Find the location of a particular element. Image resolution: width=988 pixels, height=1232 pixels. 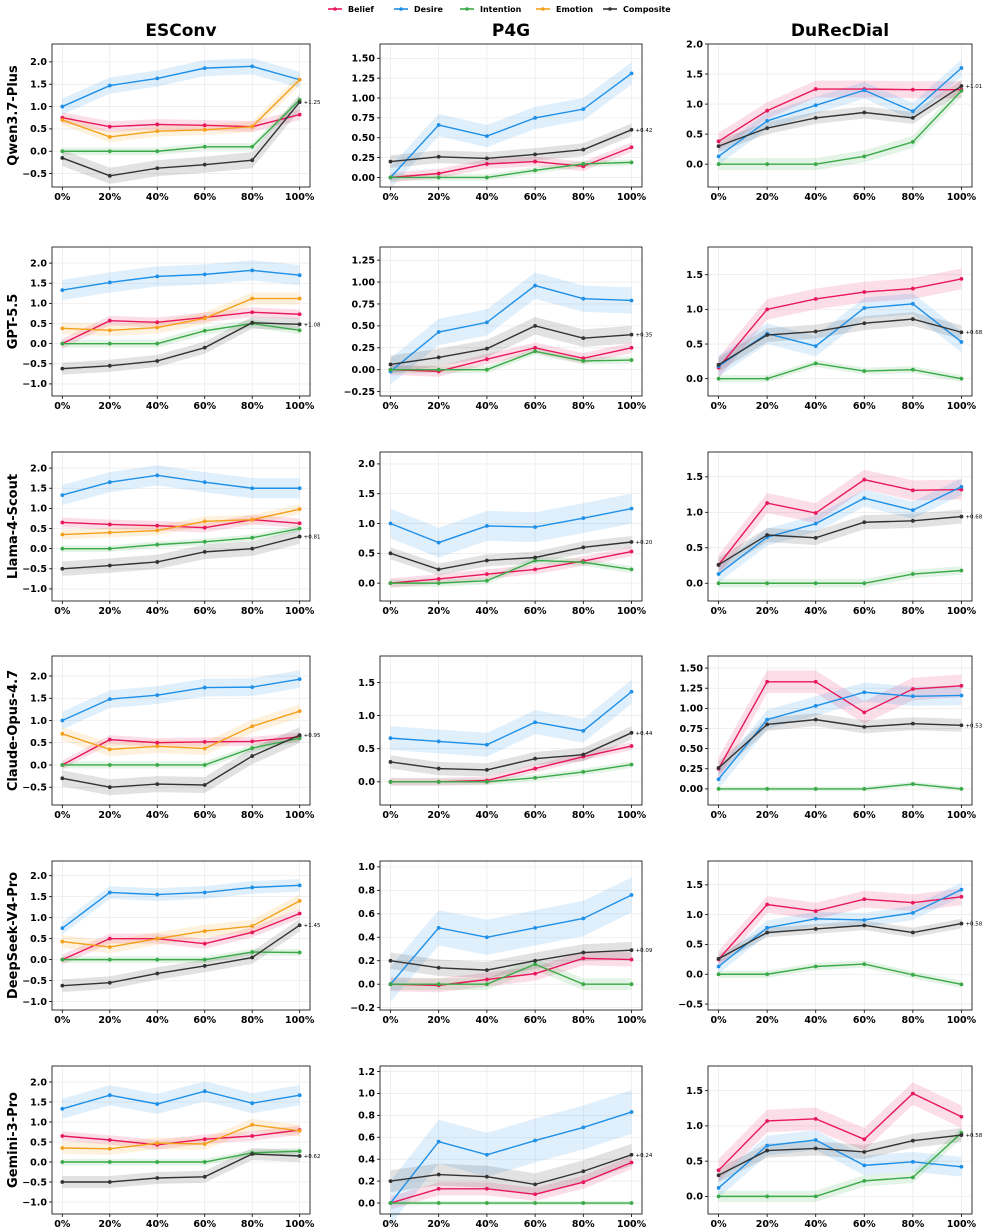

x-tick-label: 20% is located at coordinates (767, 815).